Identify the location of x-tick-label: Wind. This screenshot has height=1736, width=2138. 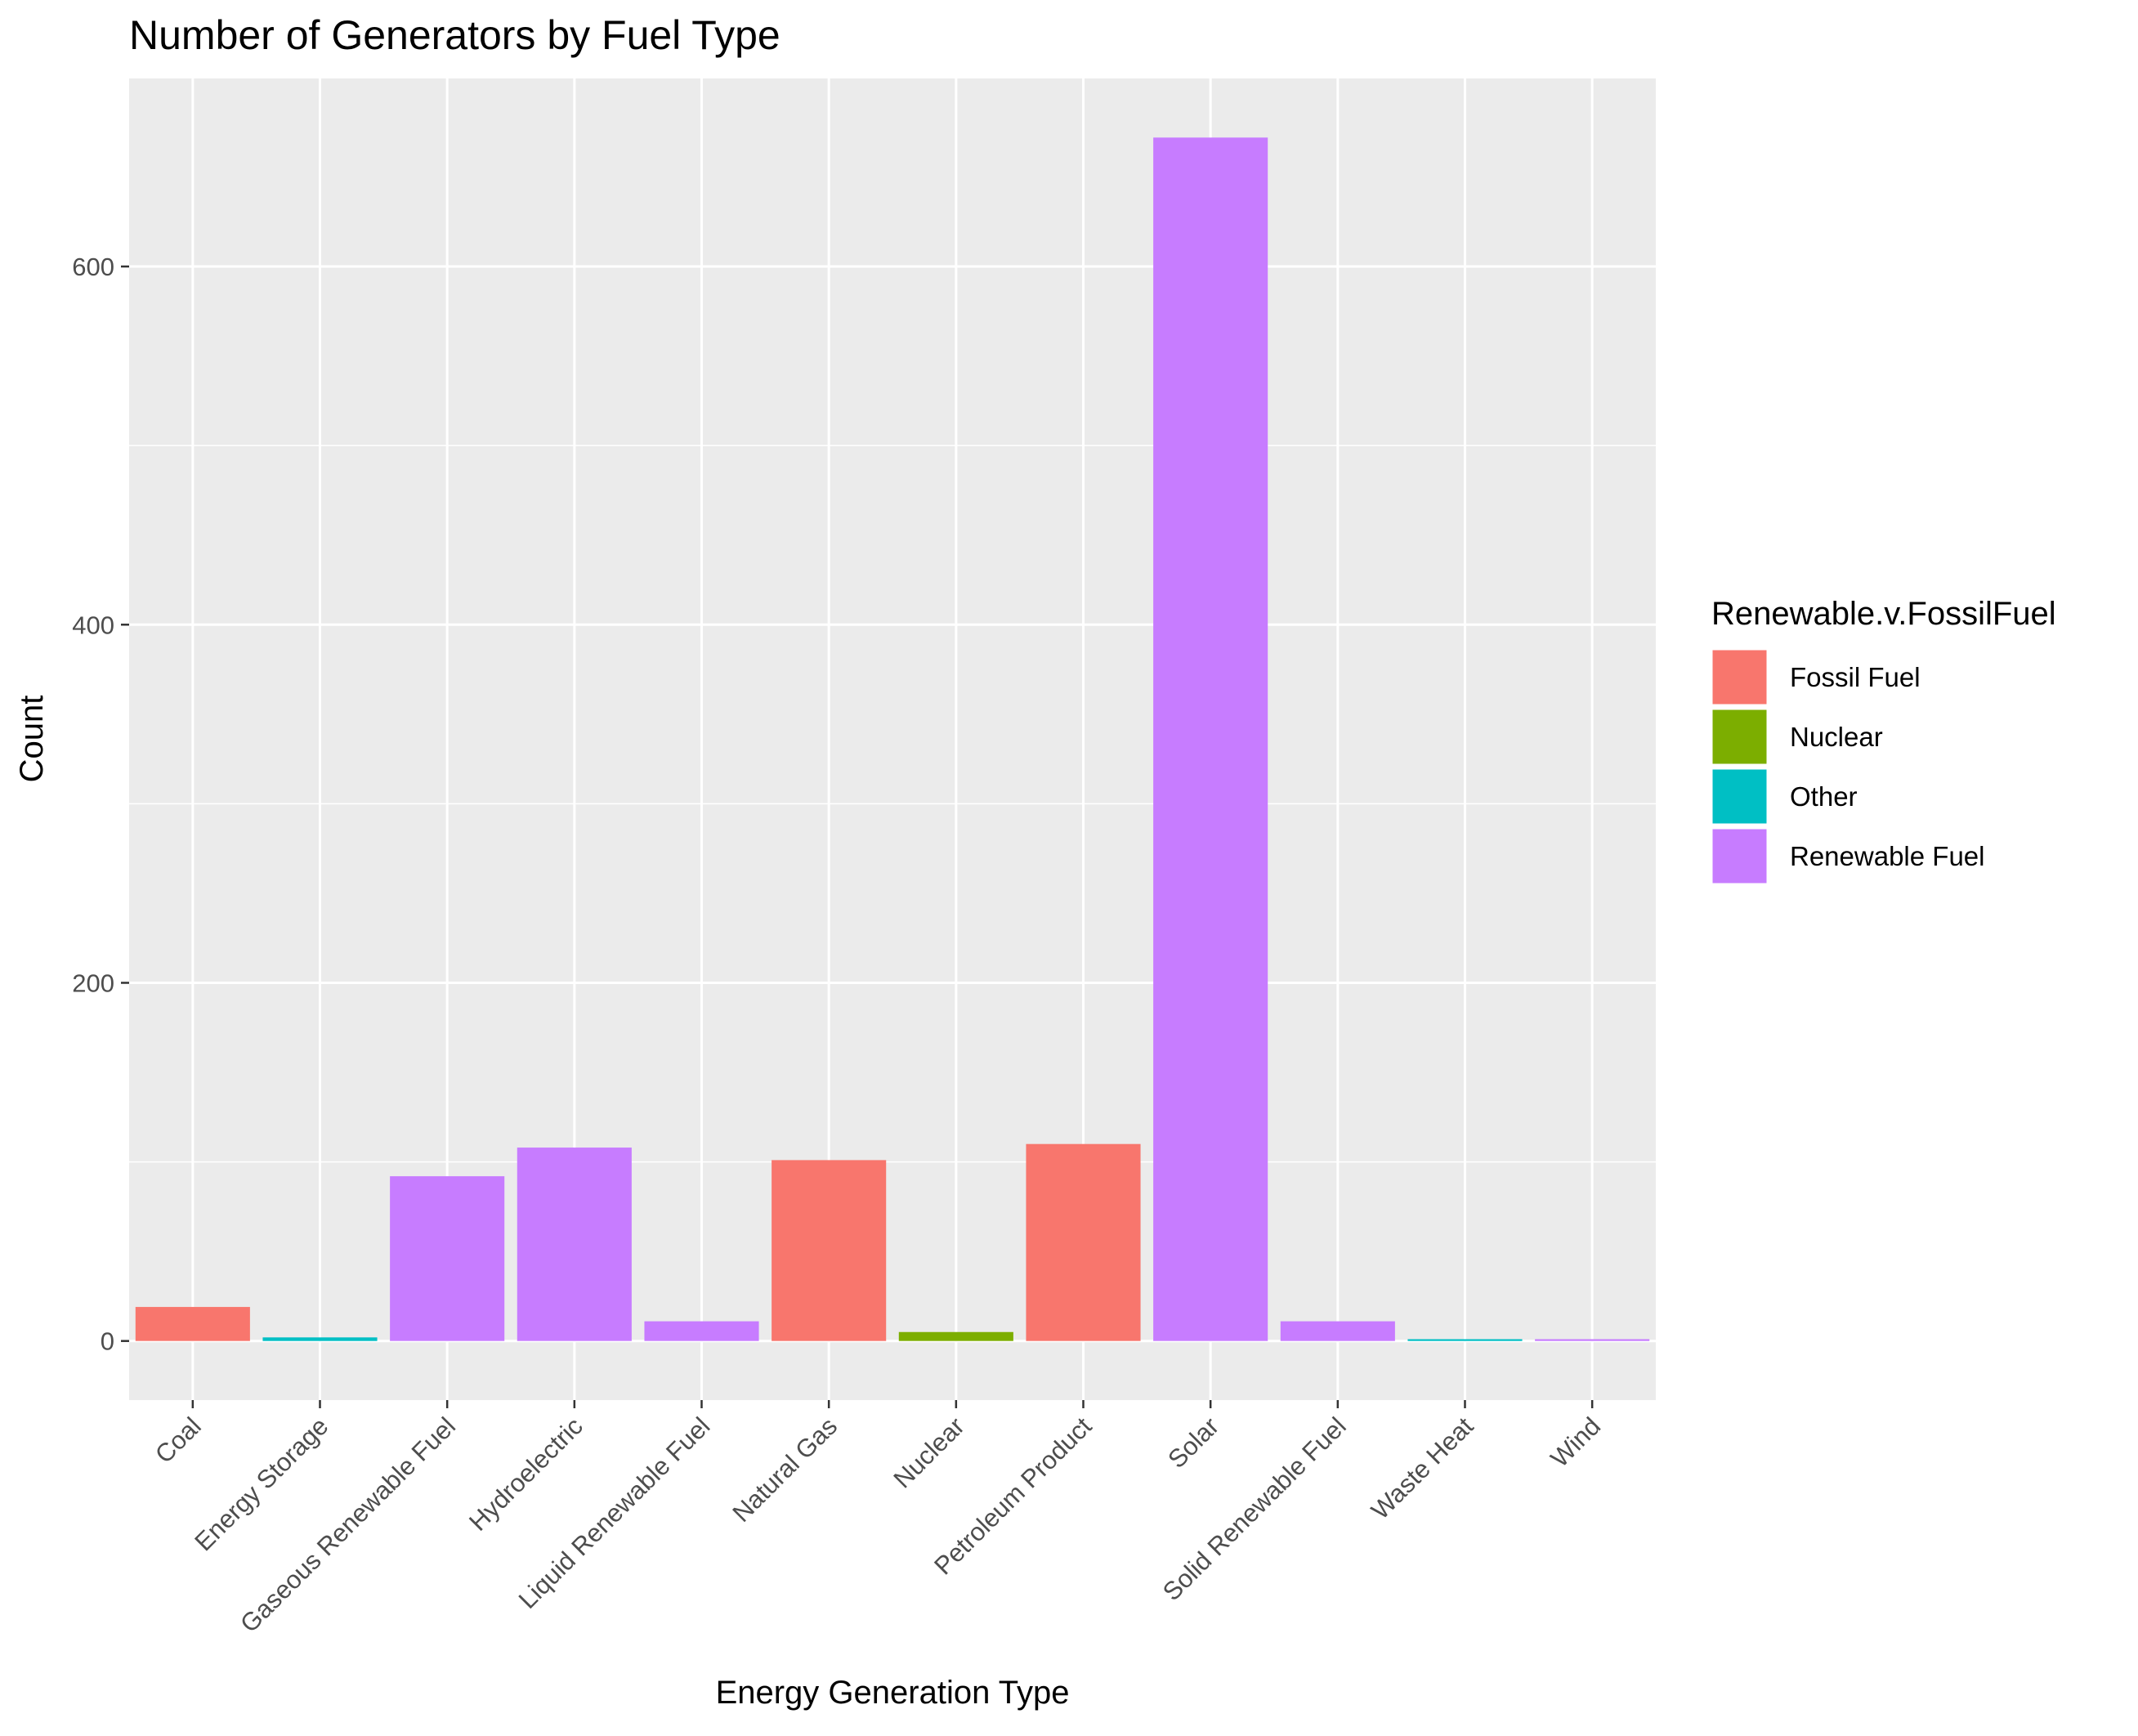
(1575, 1442).